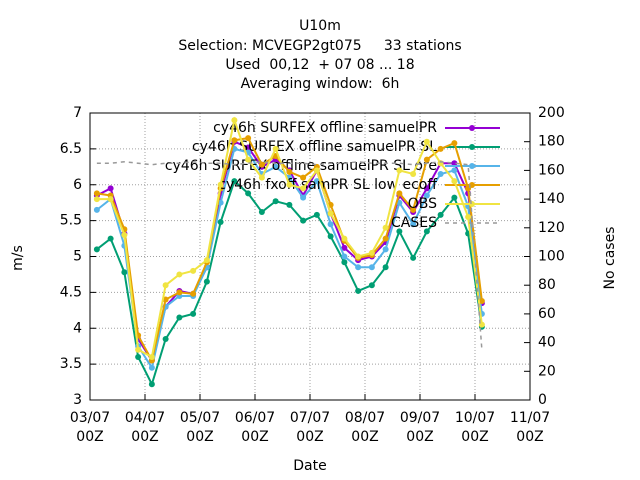  I want to click on y2-tick-label: 0, so click(542, 400).